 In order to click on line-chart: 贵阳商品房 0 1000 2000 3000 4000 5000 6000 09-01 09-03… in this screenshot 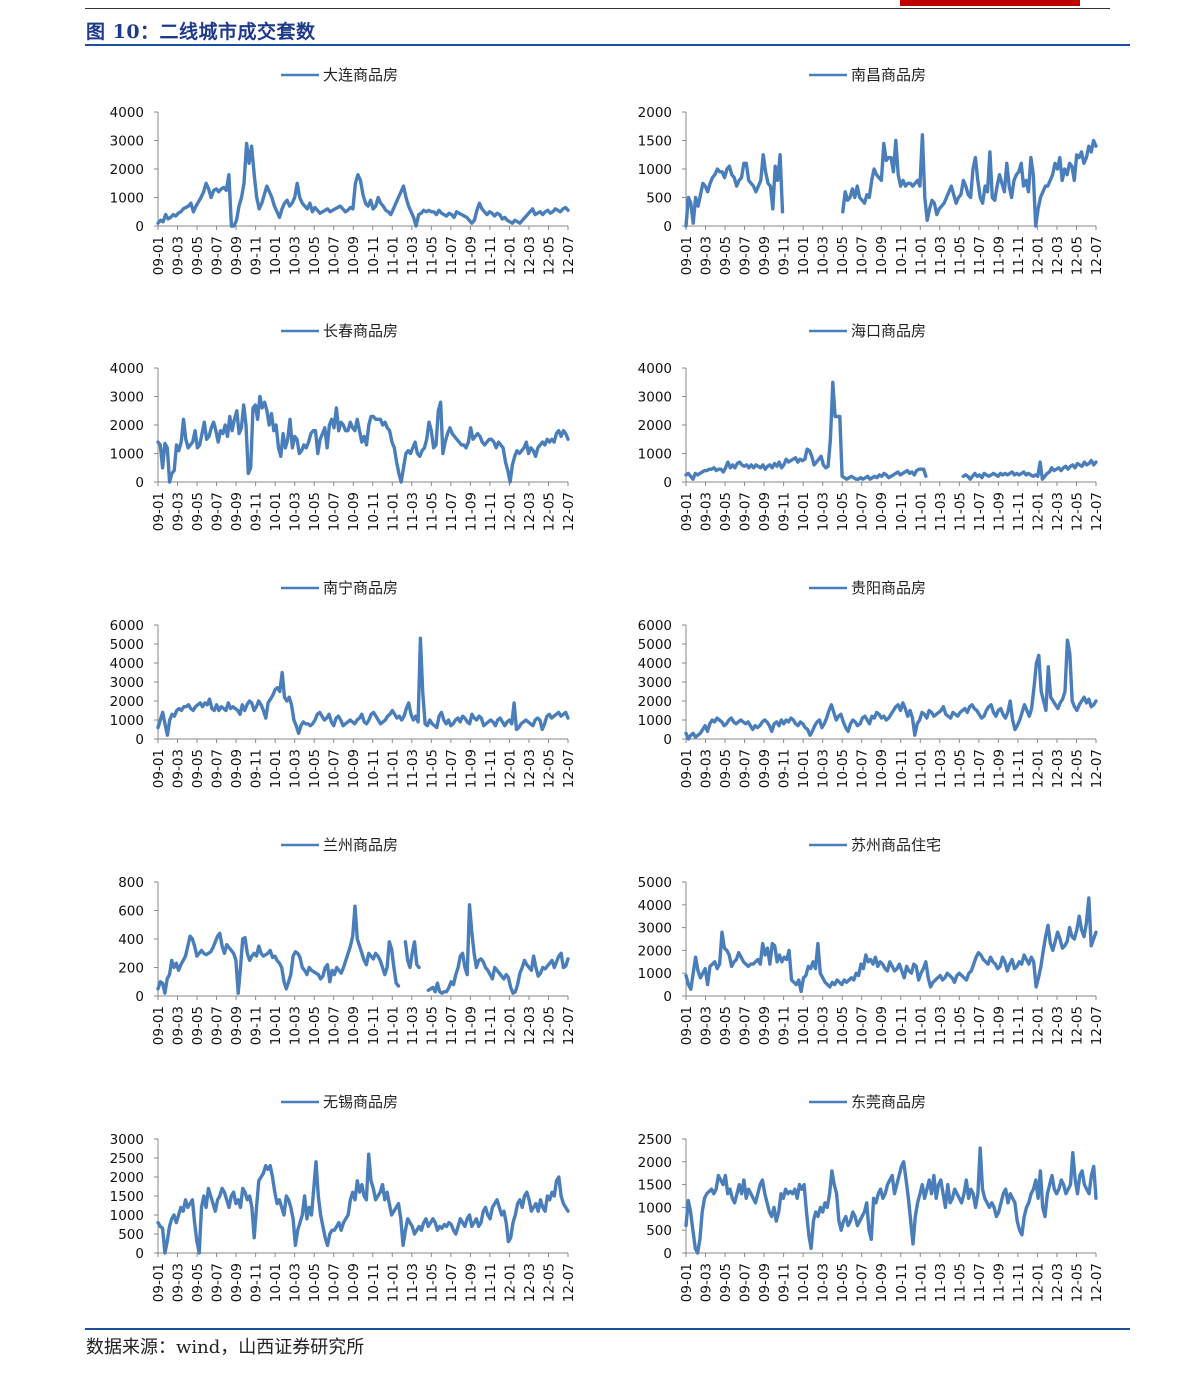, I will do `click(871, 683)`.